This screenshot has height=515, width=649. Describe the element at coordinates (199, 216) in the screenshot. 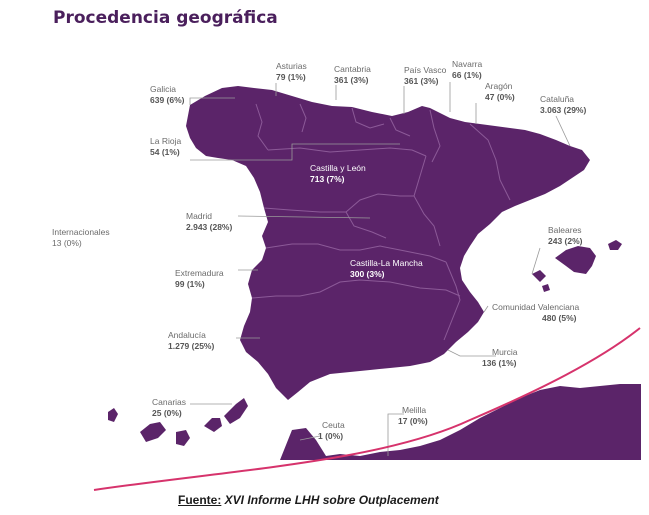

I see `label-name: Madrid` at that location.